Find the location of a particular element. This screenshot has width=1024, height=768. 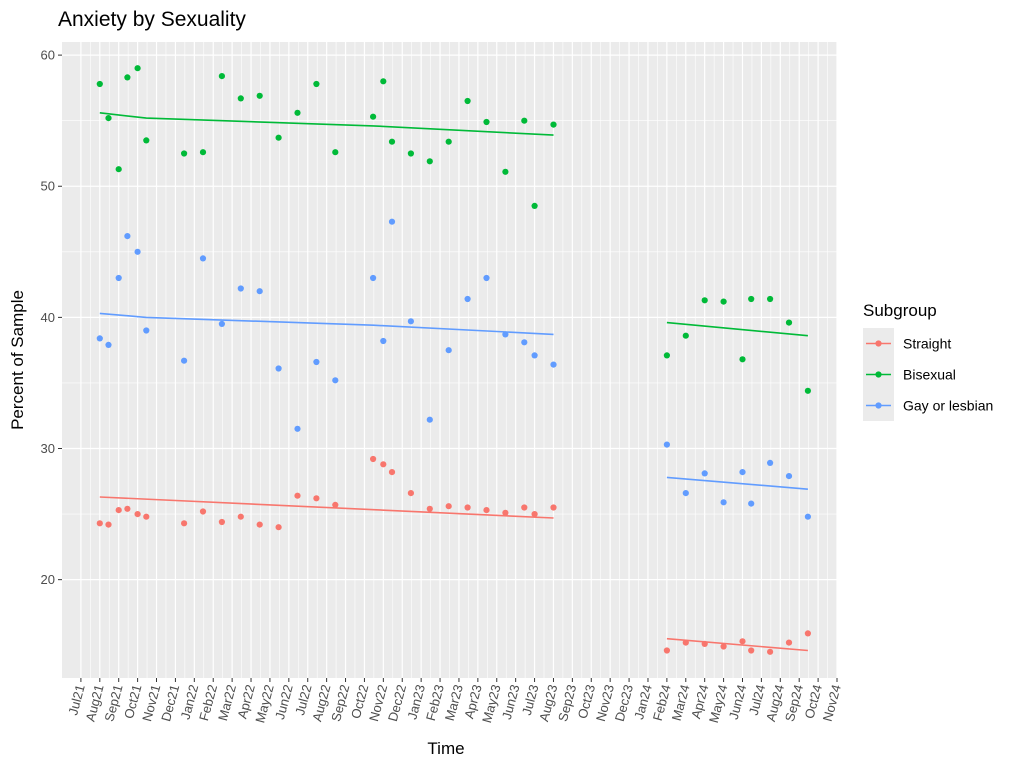

y-tick-label: 30 is located at coordinates (48, 448).